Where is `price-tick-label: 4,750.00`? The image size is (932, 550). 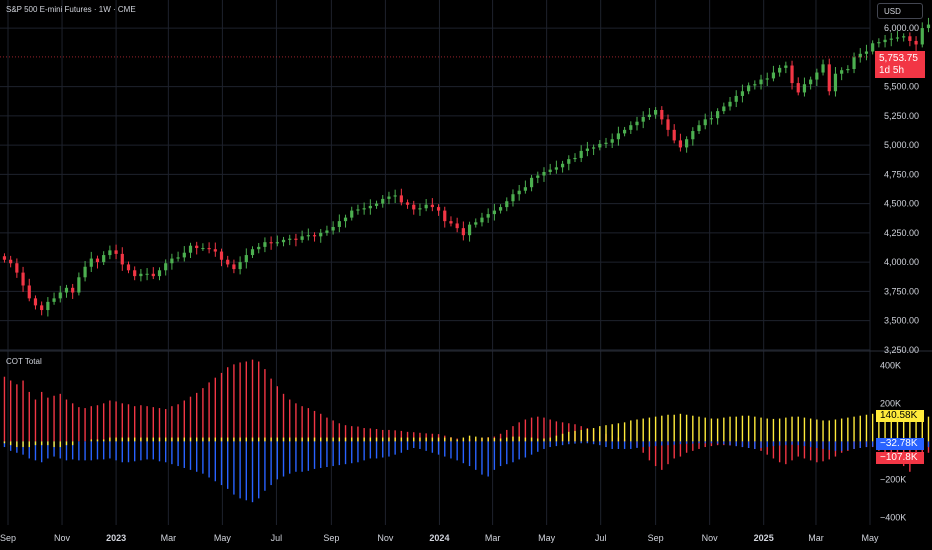 price-tick-label: 4,750.00 is located at coordinates (901, 174).